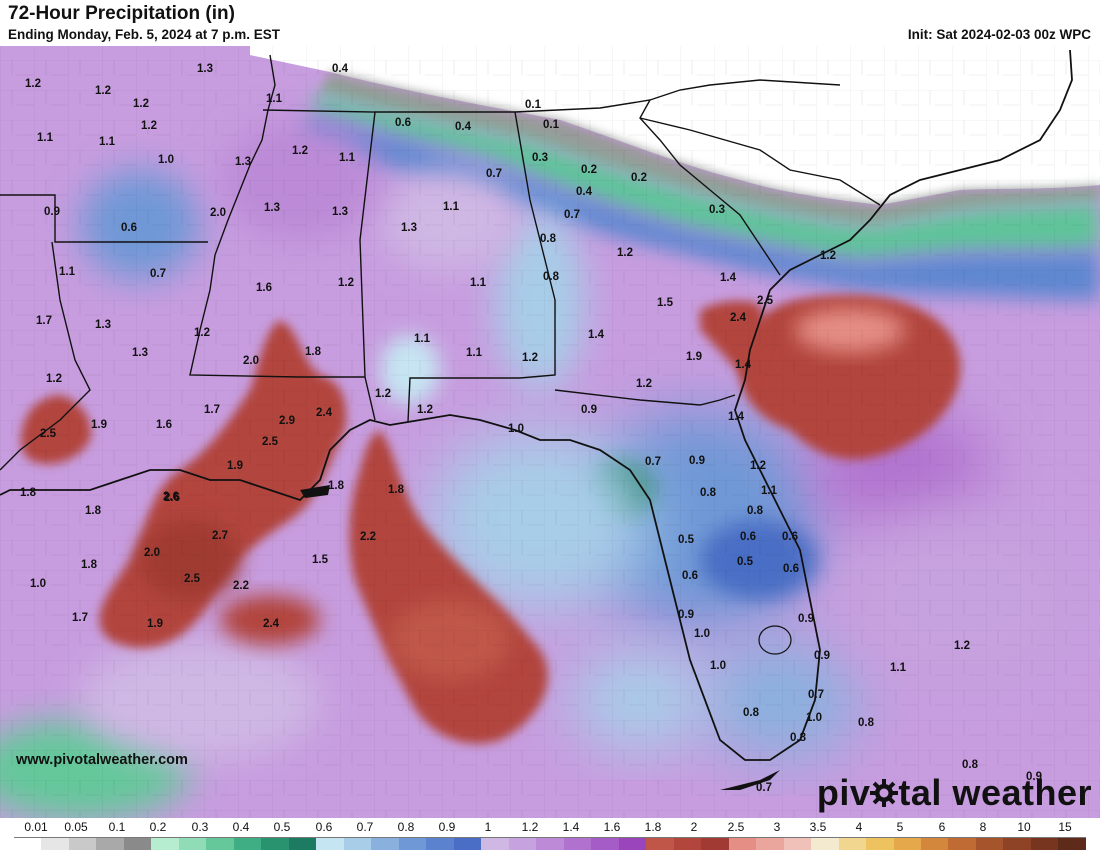 The width and height of the screenshot is (1100, 850). What do you see at coordinates (999, 34) in the screenshot?
I see `model-init-time: Init: Sat 2024-02-03 00z WPC` at bounding box center [999, 34].